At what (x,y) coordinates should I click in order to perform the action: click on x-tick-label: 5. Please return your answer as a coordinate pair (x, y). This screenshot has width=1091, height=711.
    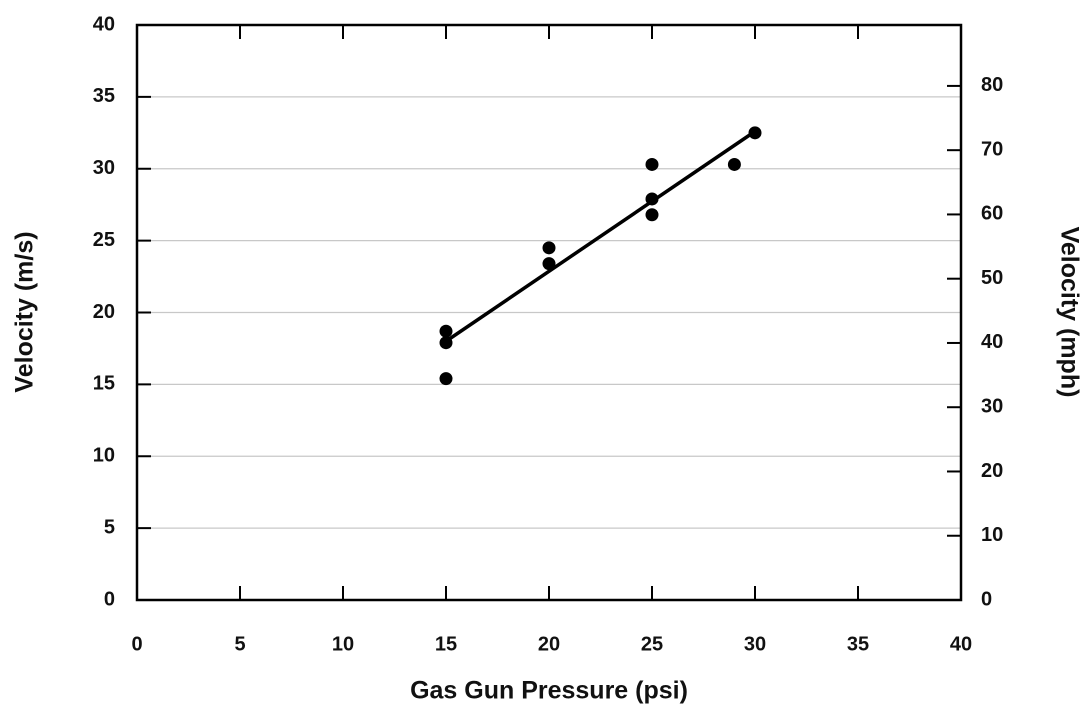
    Looking at the image, I should click on (239, 644).